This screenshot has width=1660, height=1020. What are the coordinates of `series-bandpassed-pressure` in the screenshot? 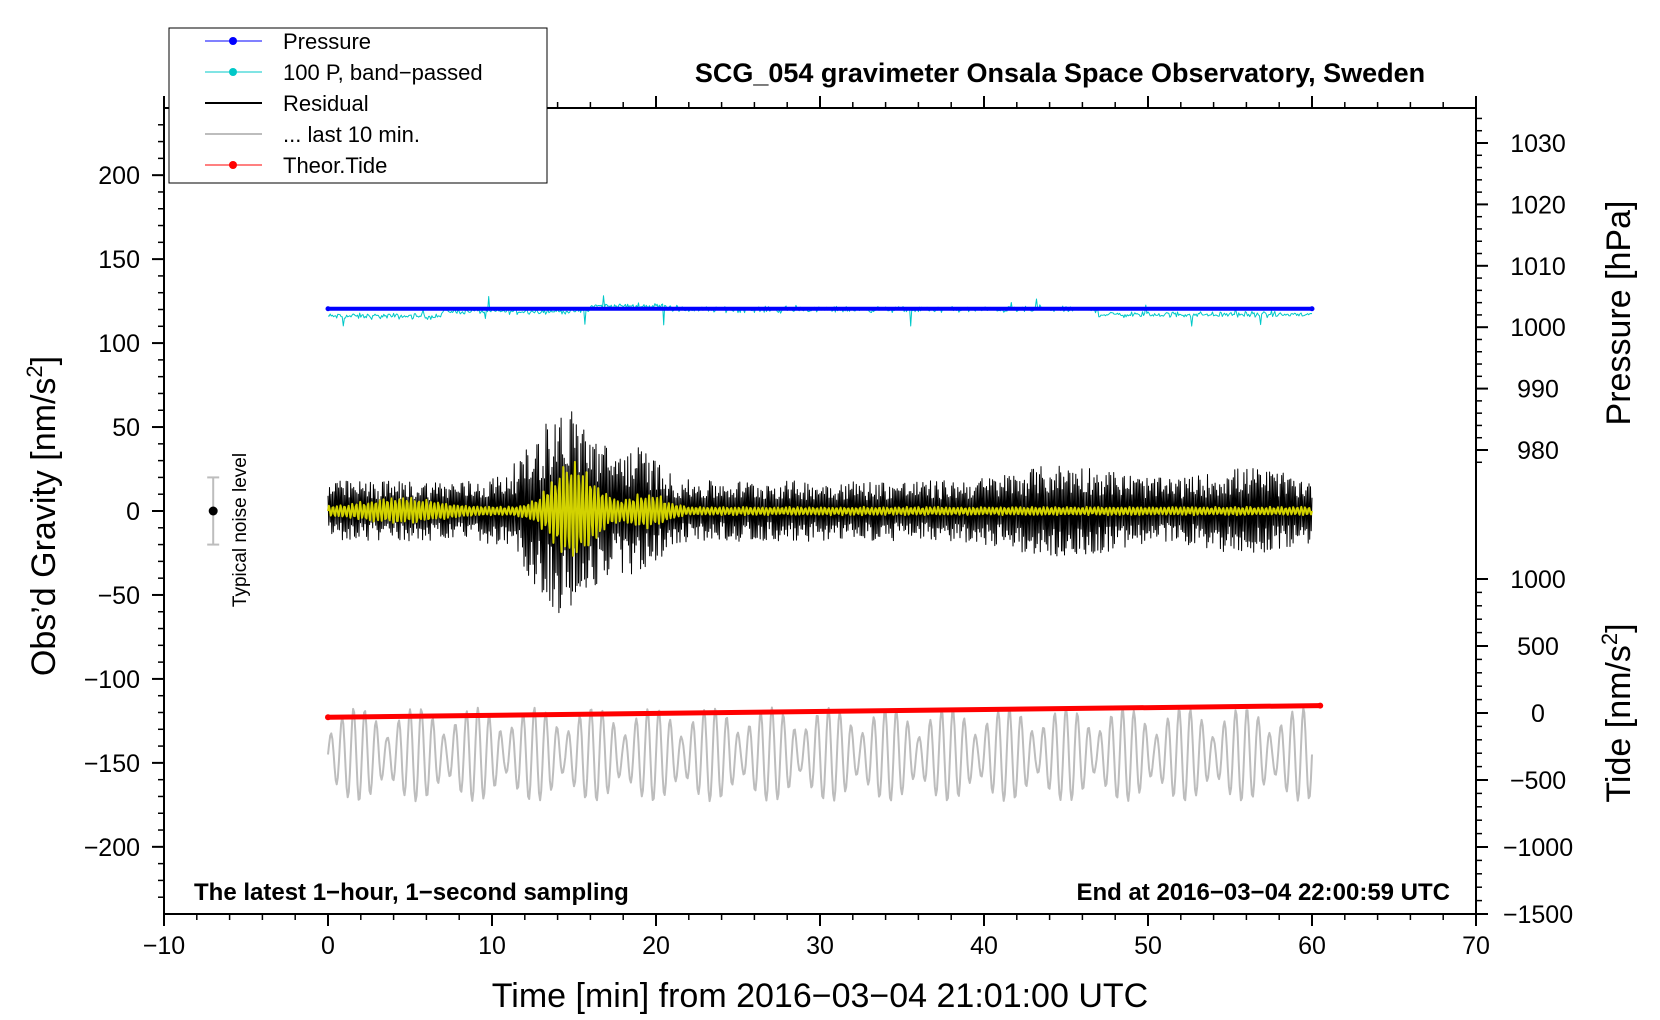 It's located at (820, 311).